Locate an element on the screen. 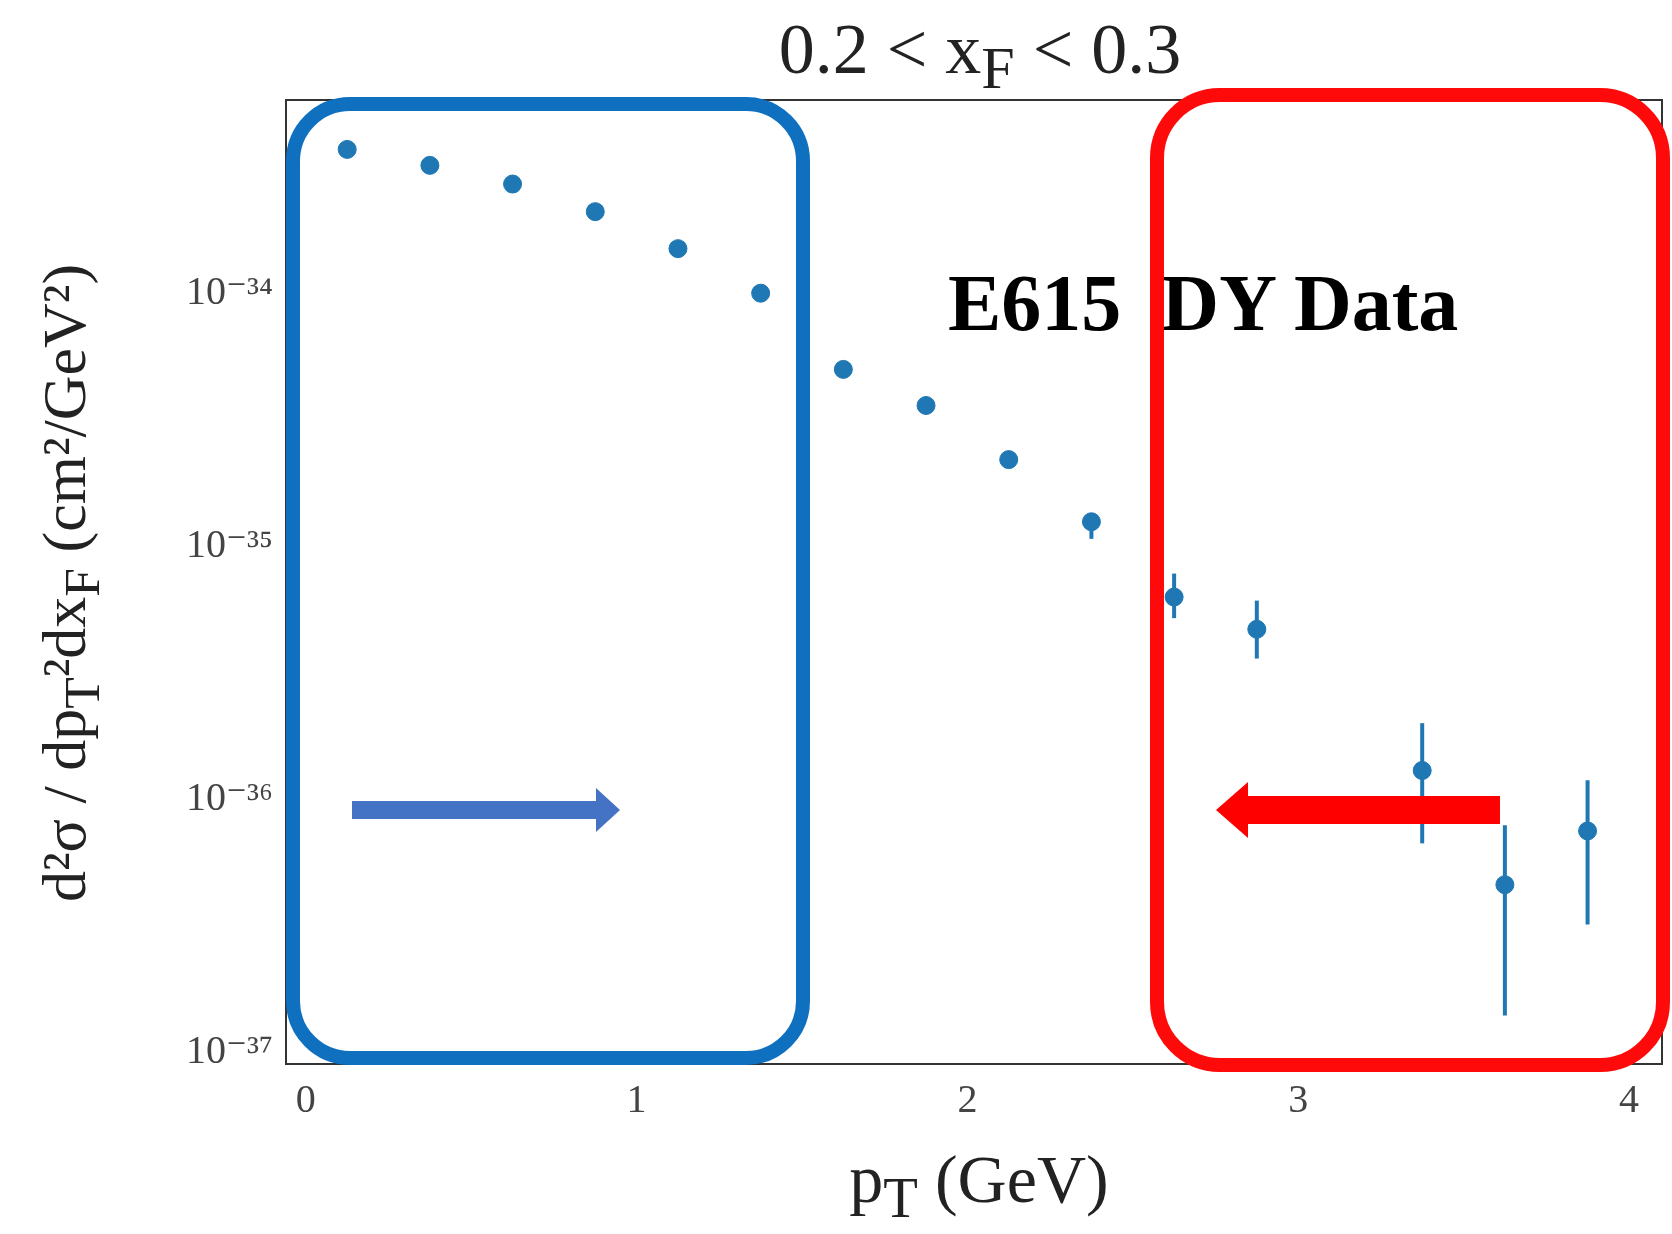  annotation: E615 DY Data is located at coordinates (1203, 303).